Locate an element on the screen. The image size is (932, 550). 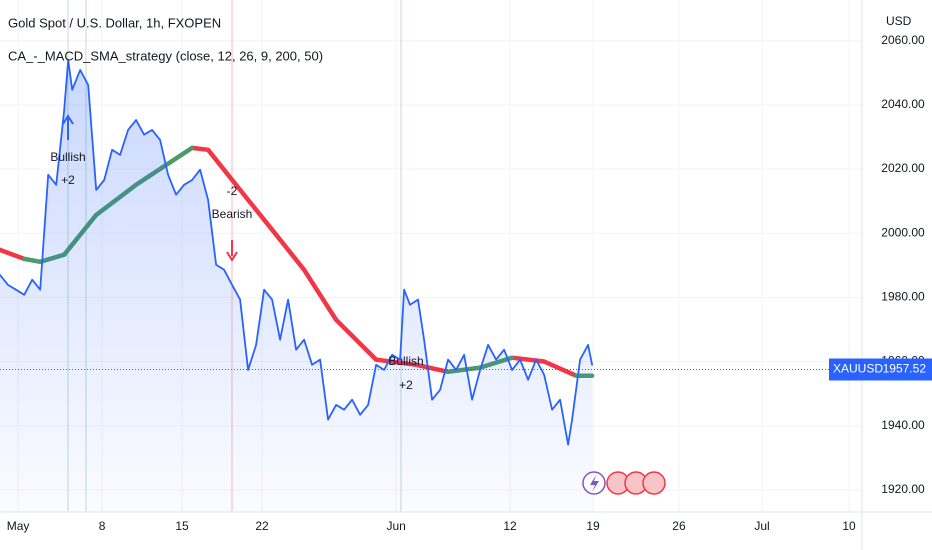
y-tick-label: 2020.00 is located at coordinates (903, 168).